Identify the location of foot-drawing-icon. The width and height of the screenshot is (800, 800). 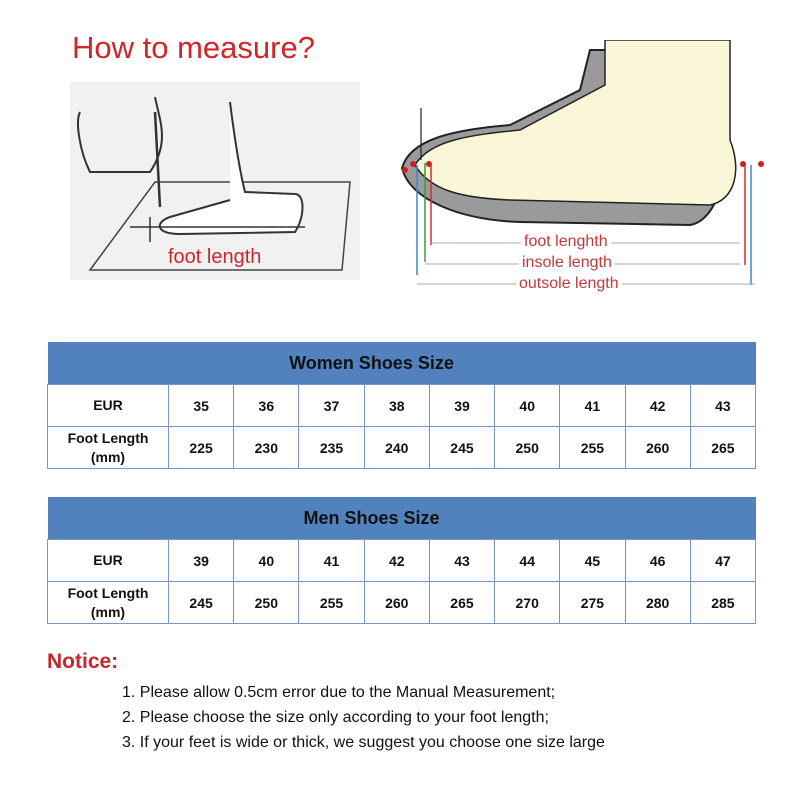
(214, 183).